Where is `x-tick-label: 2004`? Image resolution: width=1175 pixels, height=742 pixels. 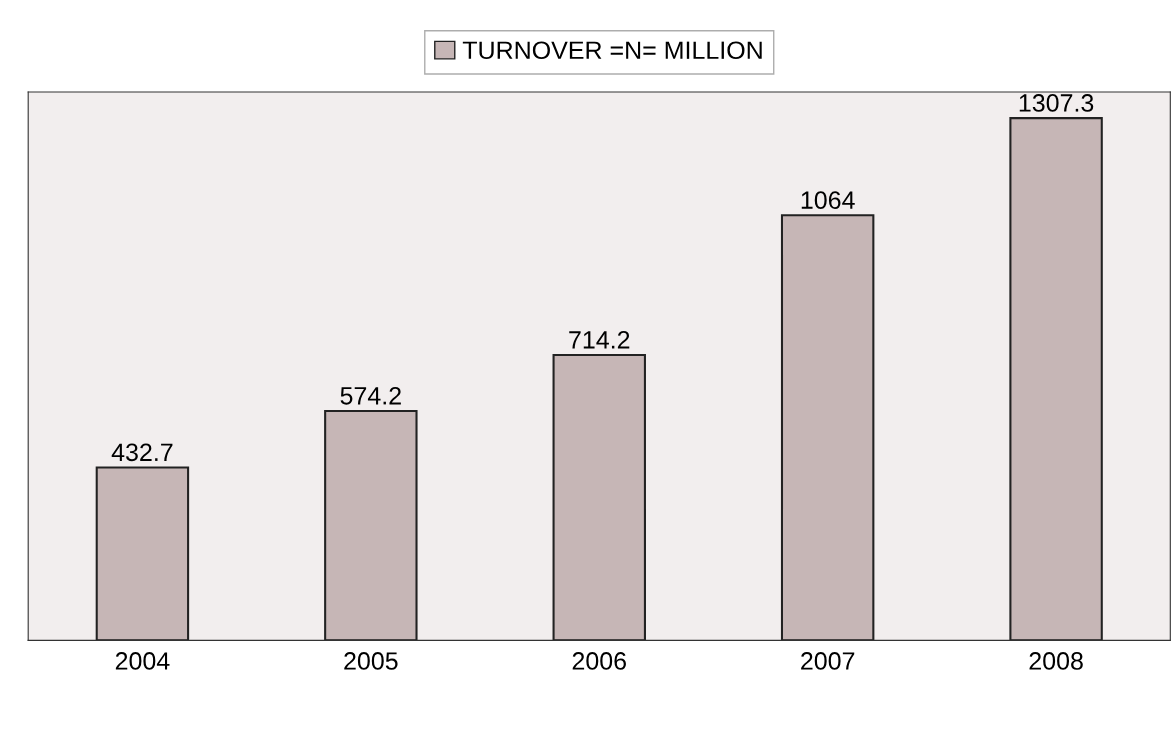 x-tick-label: 2004 is located at coordinates (142, 661).